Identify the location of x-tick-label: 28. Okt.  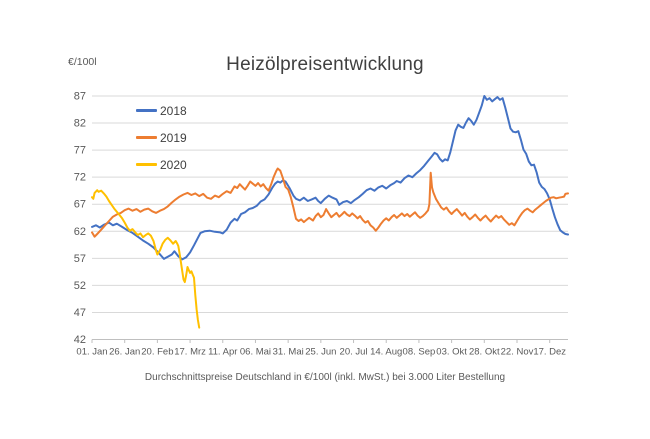
(484, 352).